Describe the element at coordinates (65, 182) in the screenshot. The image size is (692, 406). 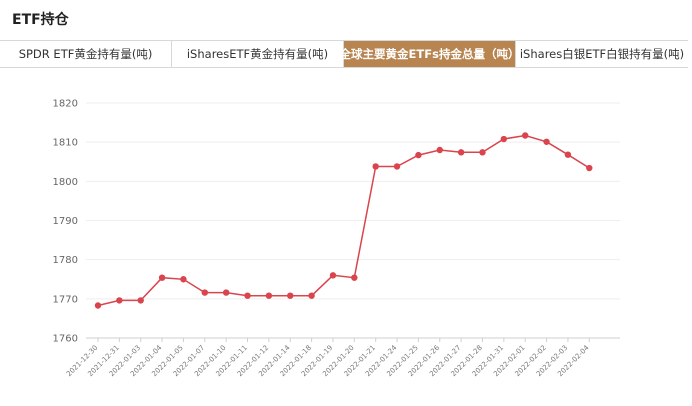
I see `y-tick-label: 1800` at that location.